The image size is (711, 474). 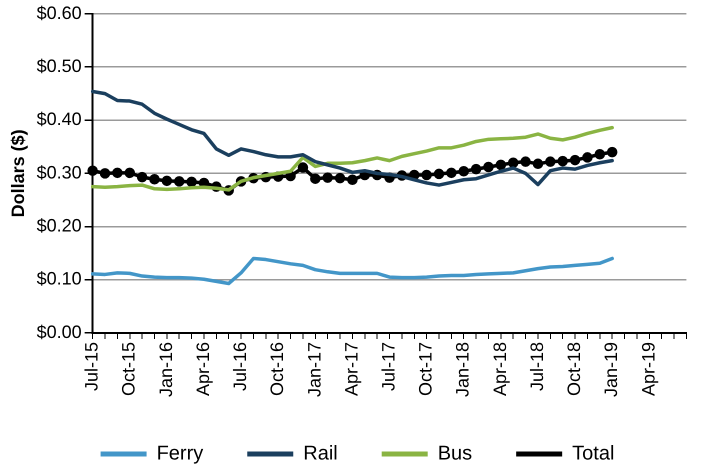 What do you see at coordinates (455, 453) in the screenshot?
I see `legend-label: Bus` at bounding box center [455, 453].